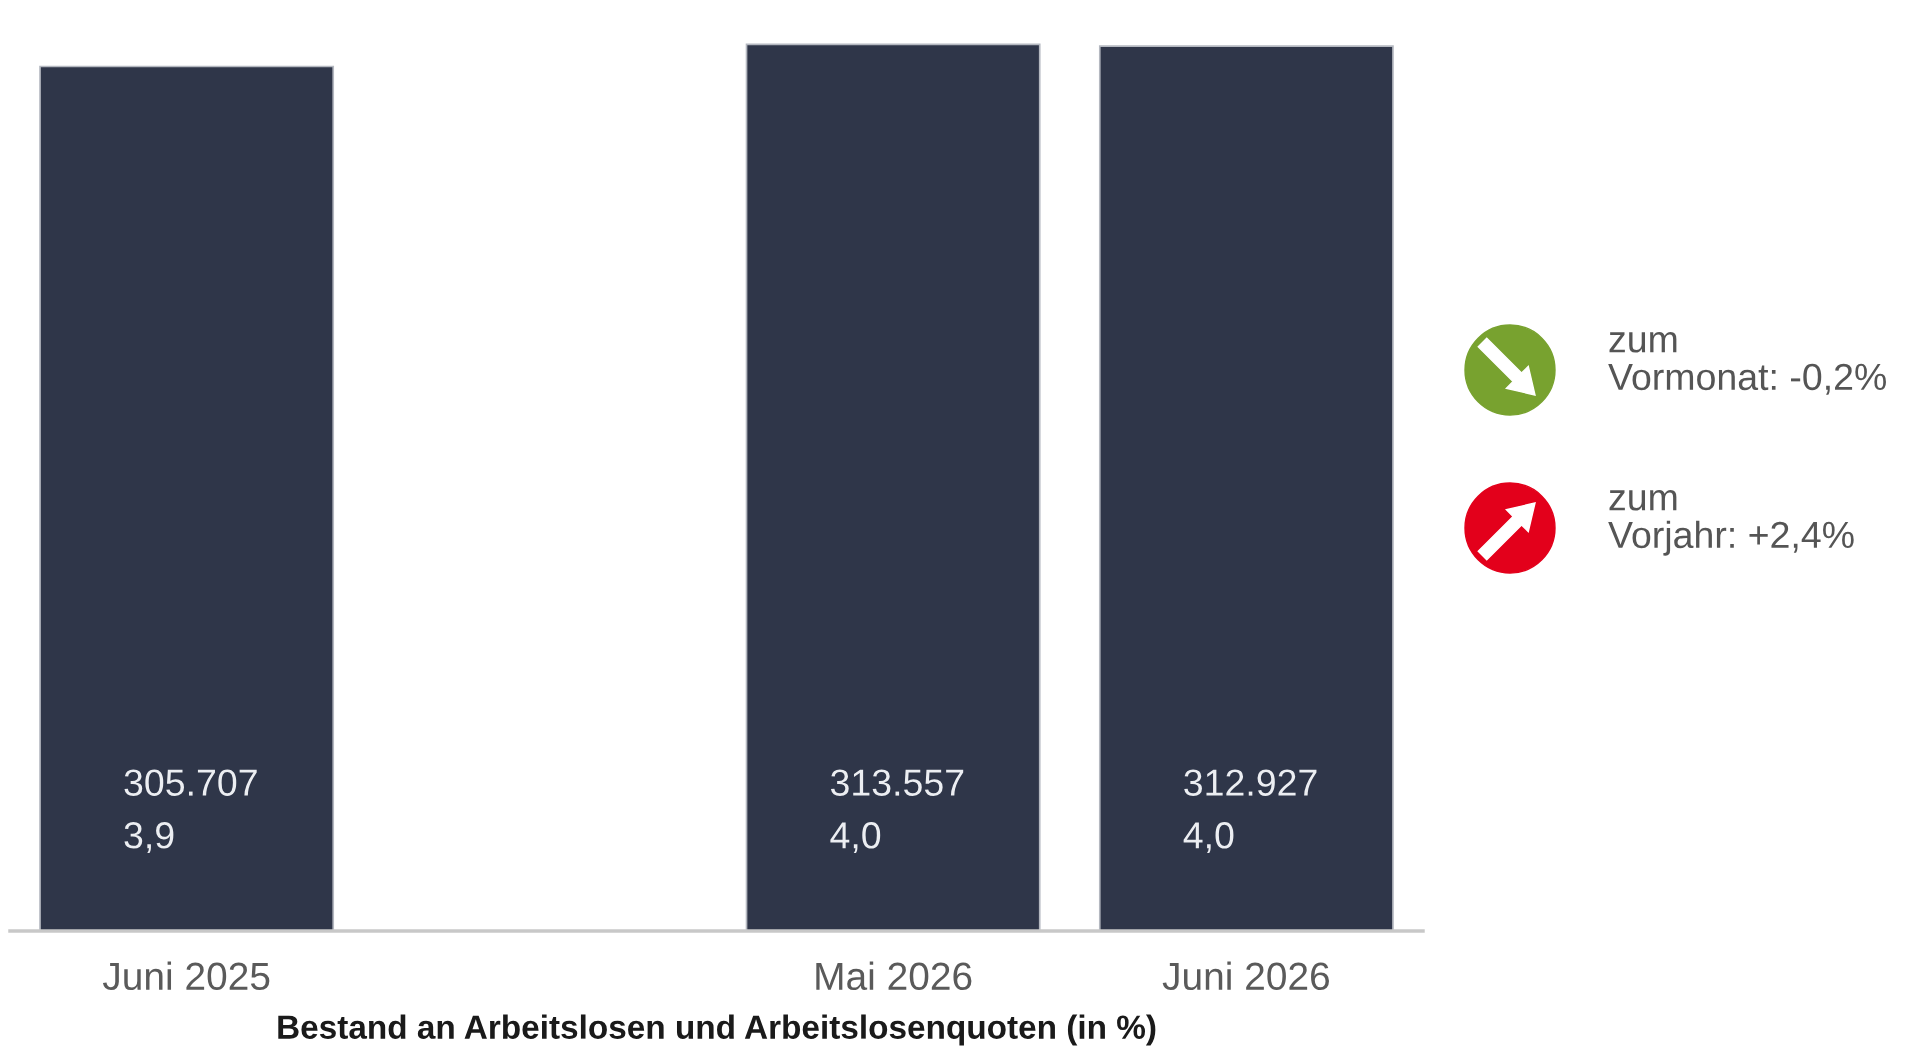  I want to click on data-label: 305.707 3,9, so click(190, 811).